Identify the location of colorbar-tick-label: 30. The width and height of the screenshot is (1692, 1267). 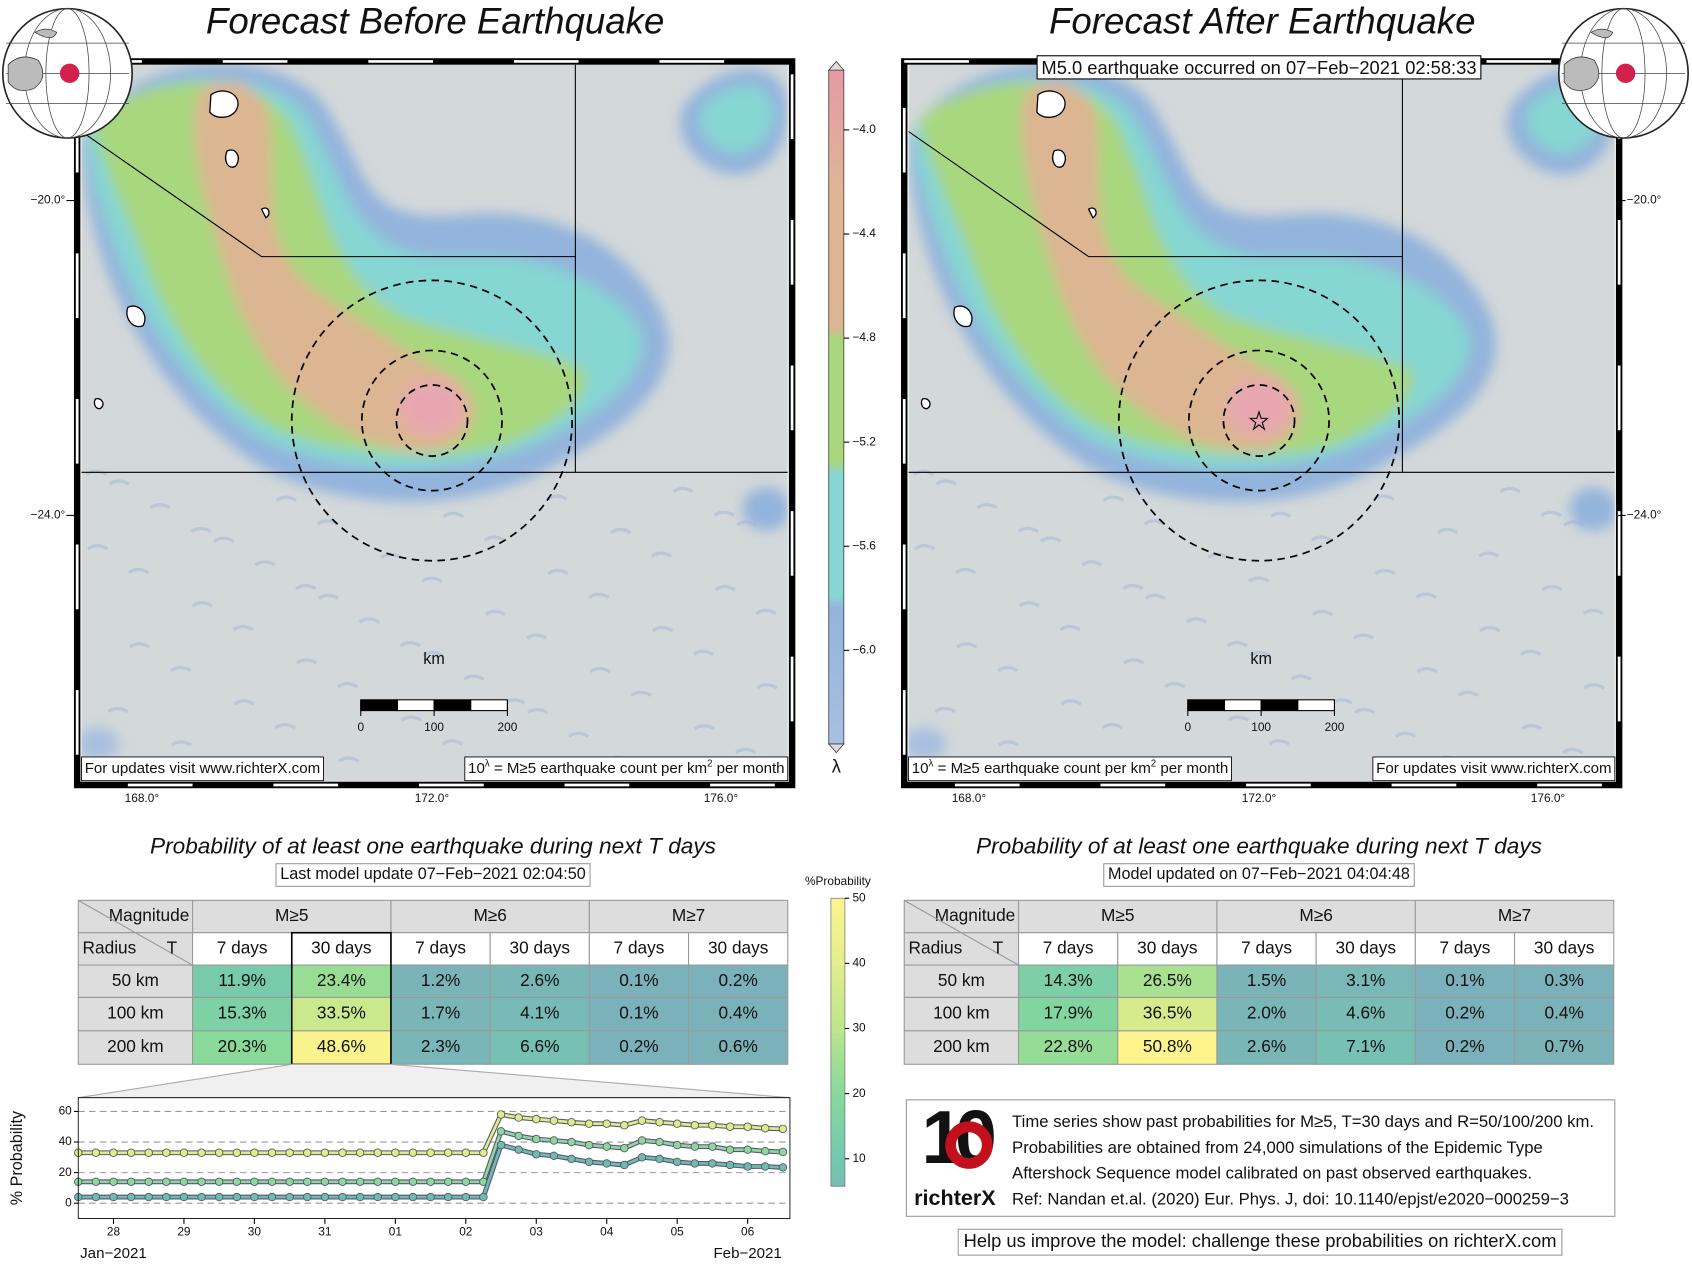
(859, 1028).